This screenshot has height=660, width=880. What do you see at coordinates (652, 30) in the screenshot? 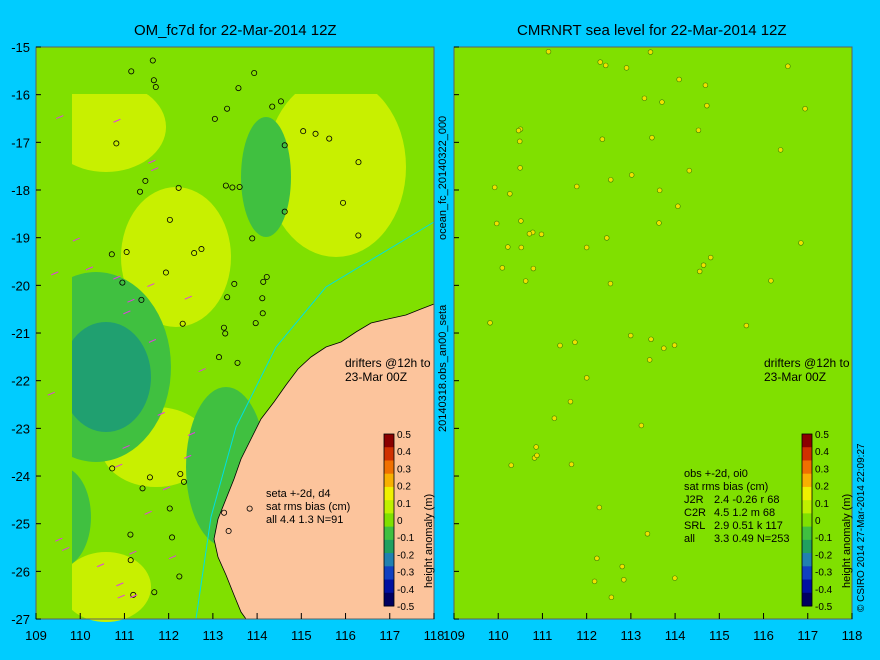
I see `right-panel-title: CMRNRT sea level for 22-Mar-2014 12Z` at bounding box center [652, 30].